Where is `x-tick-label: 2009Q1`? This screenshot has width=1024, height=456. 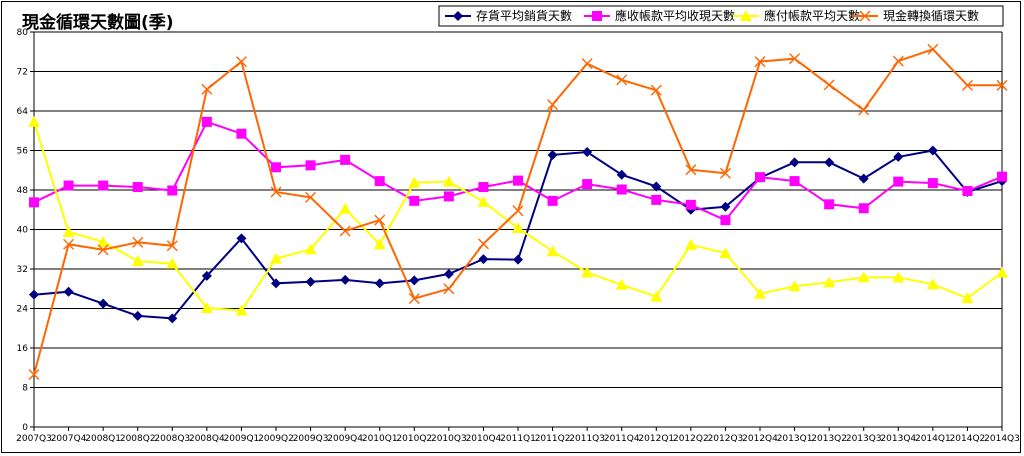
x-tick-label: 2009Q1 is located at coordinates (242, 439).